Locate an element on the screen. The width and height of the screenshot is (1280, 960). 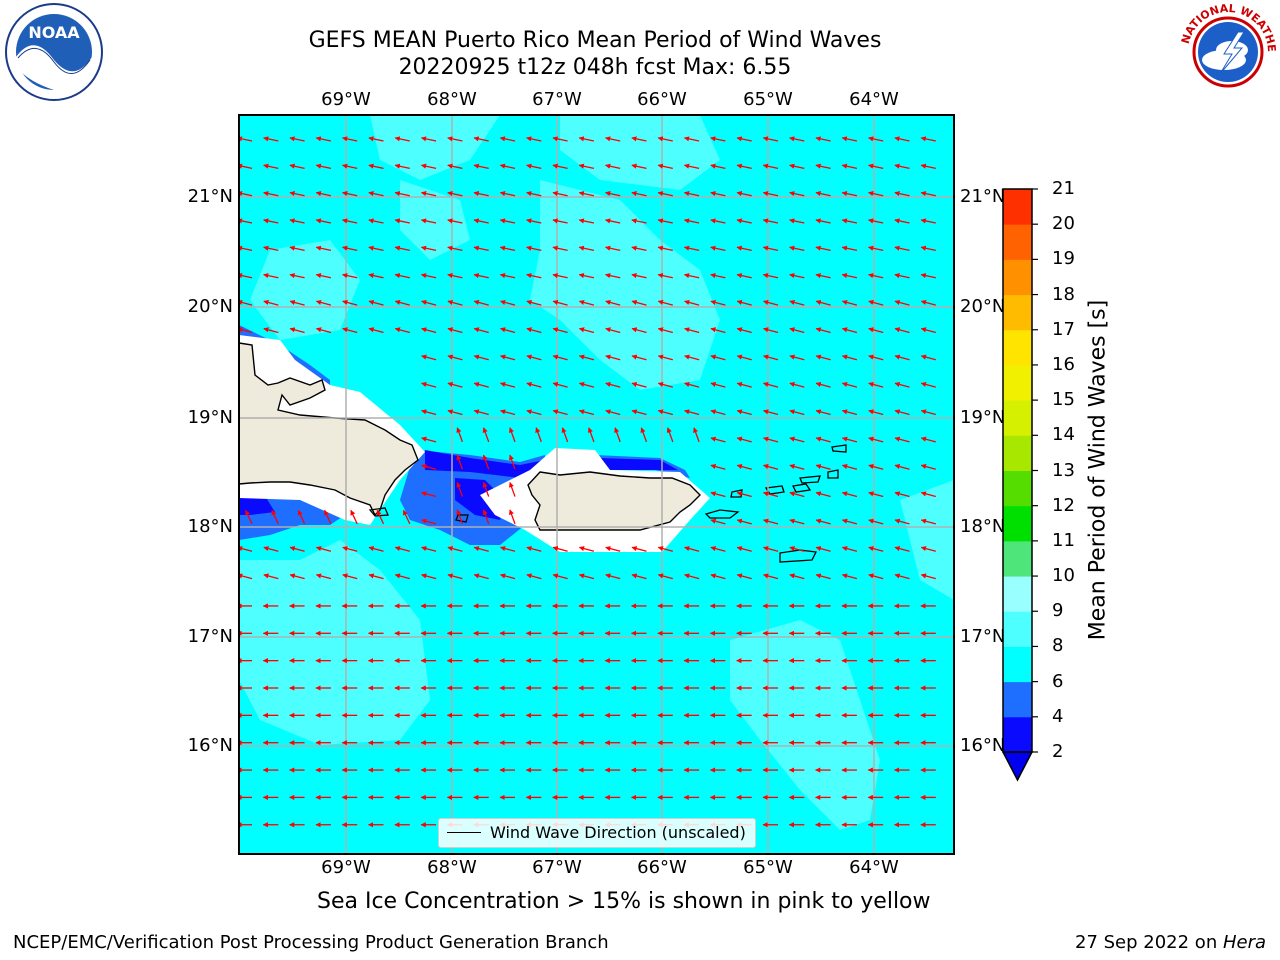
colorbar-tick-label: 20 is located at coordinates (1063, 224).